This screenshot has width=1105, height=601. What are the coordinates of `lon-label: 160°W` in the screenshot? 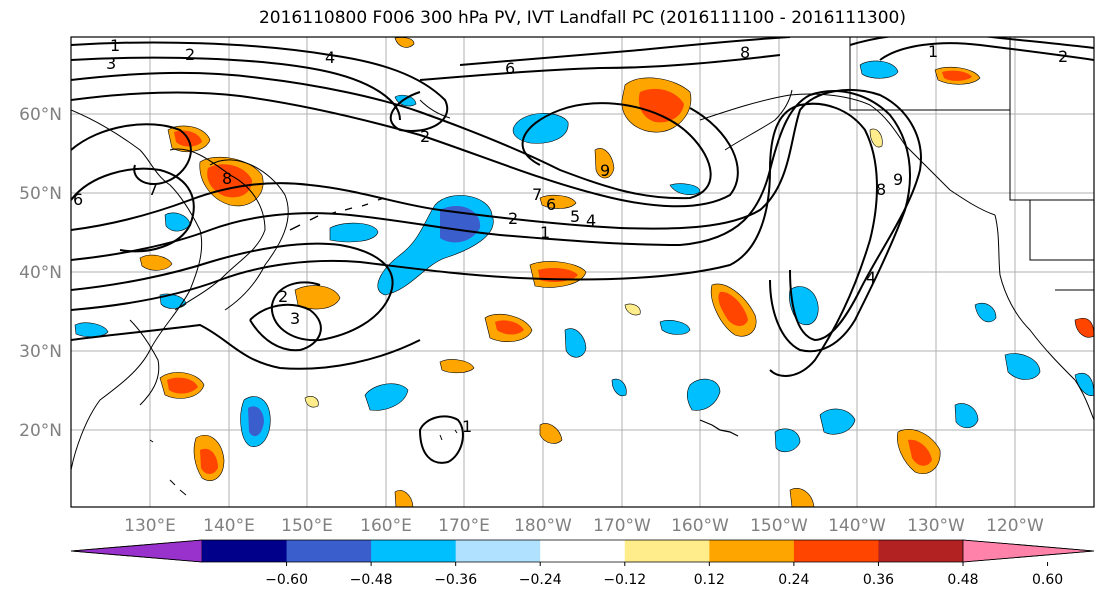 It's located at (700, 526).